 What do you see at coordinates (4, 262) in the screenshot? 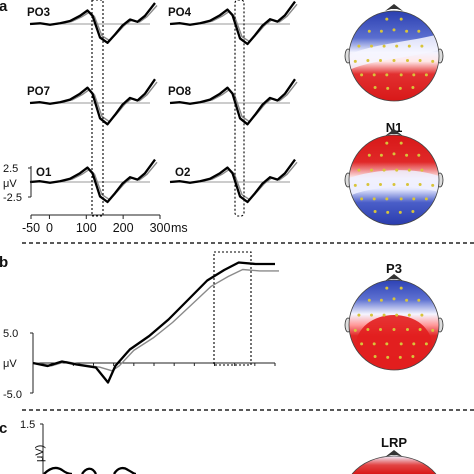
I see `panel-label-b: b` at bounding box center [4, 262].